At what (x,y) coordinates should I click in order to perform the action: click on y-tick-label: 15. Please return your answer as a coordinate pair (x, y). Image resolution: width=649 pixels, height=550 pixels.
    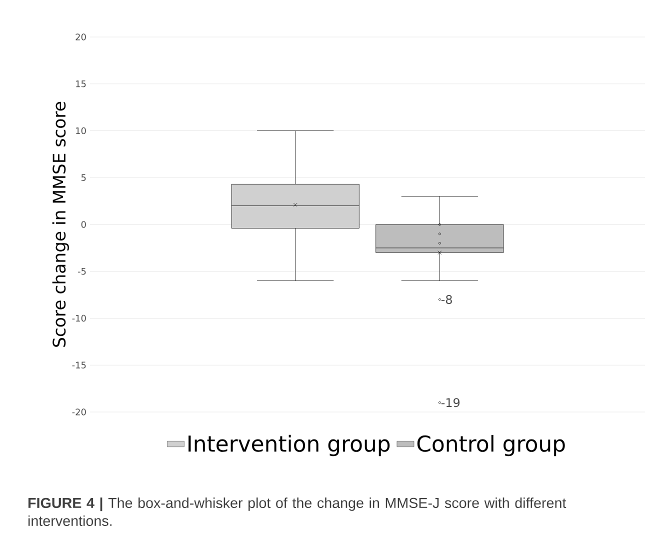
    Looking at the image, I should click on (81, 84).